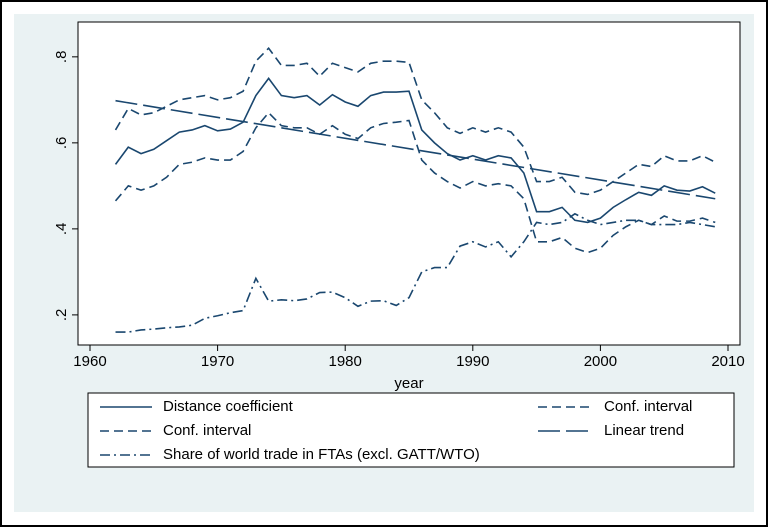  I want to click on x-tick-label: 2010, so click(727, 361).